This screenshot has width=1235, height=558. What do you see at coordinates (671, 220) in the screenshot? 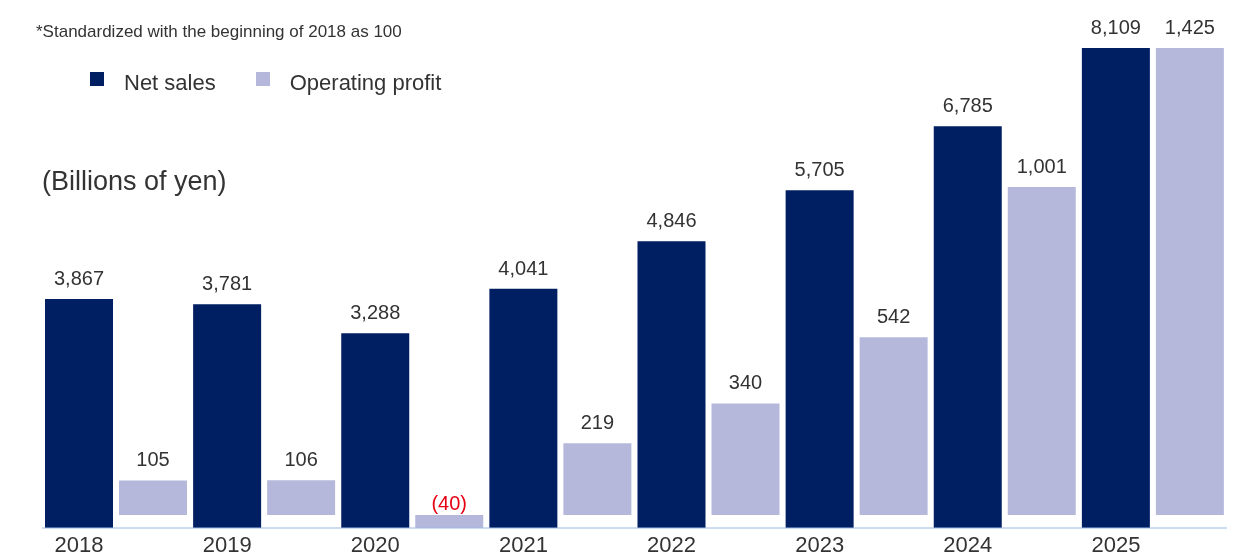
I see `data-label: 4,846` at bounding box center [671, 220].